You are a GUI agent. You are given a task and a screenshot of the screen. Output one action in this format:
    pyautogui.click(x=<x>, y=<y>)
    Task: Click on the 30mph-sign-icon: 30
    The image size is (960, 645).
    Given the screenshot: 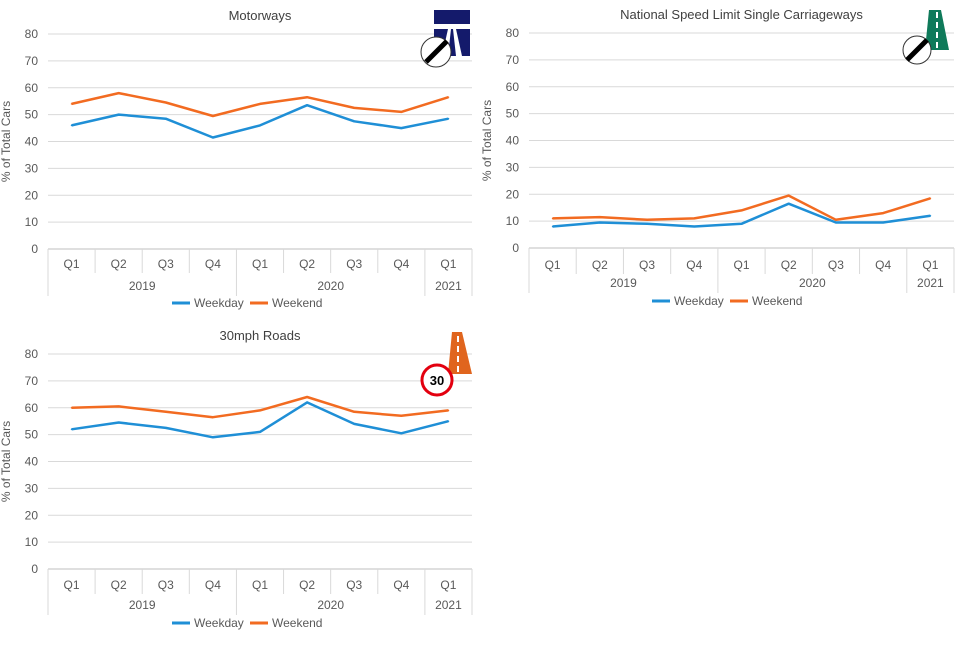 What is the action you would take?
    pyautogui.click(x=446, y=364)
    